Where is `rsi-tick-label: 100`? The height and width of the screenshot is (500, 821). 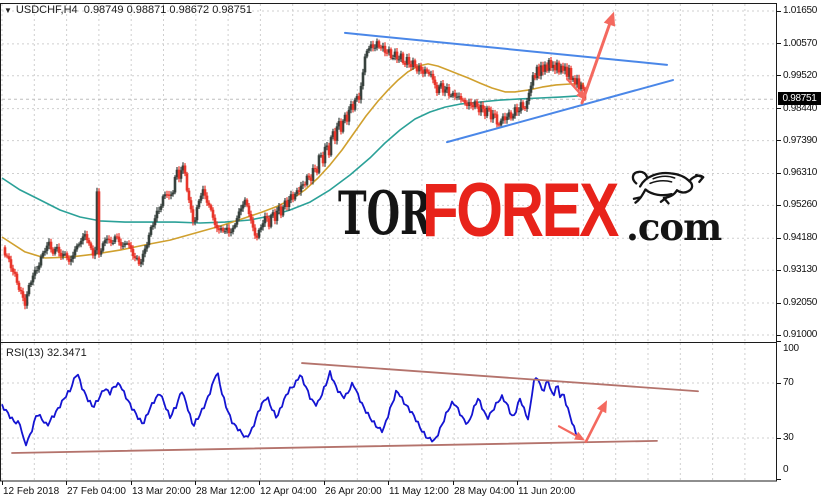
rsi-tick-label: 100 is located at coordinates (791, 348).